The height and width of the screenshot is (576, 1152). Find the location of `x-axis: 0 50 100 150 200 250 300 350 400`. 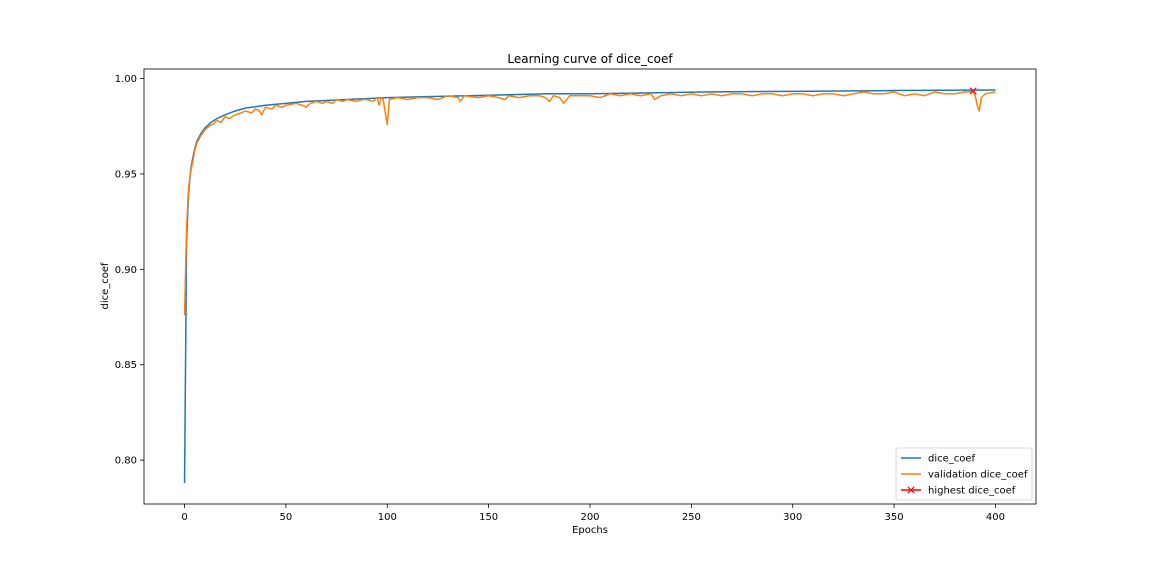

x-axis: 0 50 100 150 200 250 300 350 400 is located at coordinates (593, 513).